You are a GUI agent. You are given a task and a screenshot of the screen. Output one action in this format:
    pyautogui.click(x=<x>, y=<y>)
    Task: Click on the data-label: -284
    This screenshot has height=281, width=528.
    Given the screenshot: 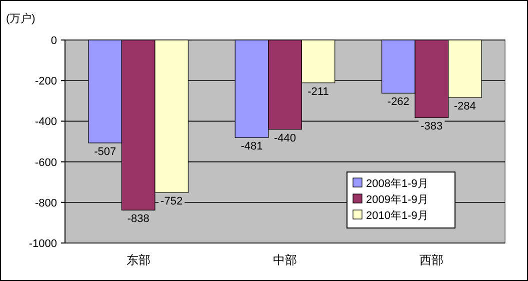 What is the action you would take?
    pyautogui.click(x=465, y=106)
    